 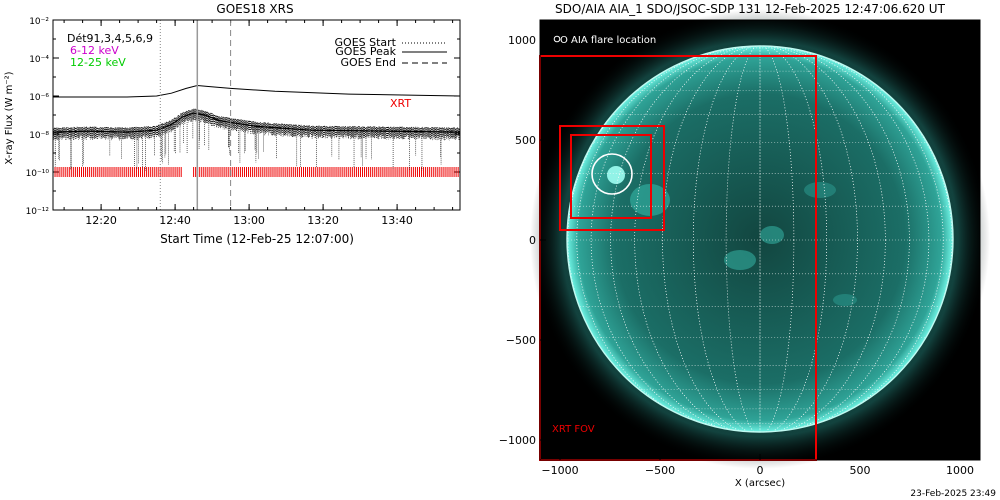 What do you see at coordinates (573, 429) in the screenshot?
I see `xrt-fov-label: XRT FOV` at bounding box center [573, 429].